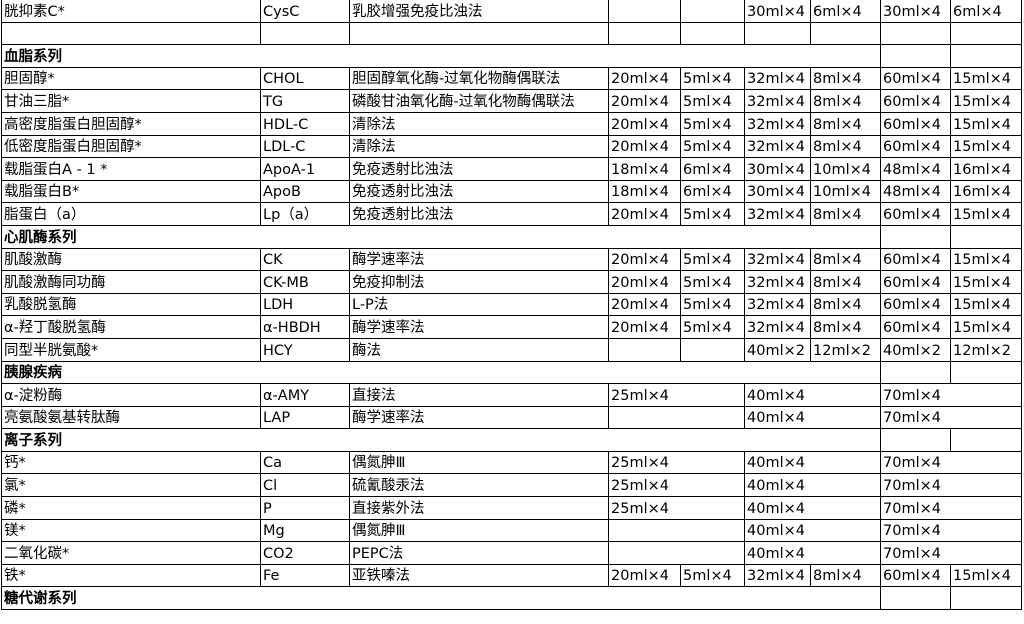 The width and height of the screenshot is (1024, 624). Describe the element at coordinates (479, 485) in the screenshot. I see `method: 硫氰酸汞法` at that location.